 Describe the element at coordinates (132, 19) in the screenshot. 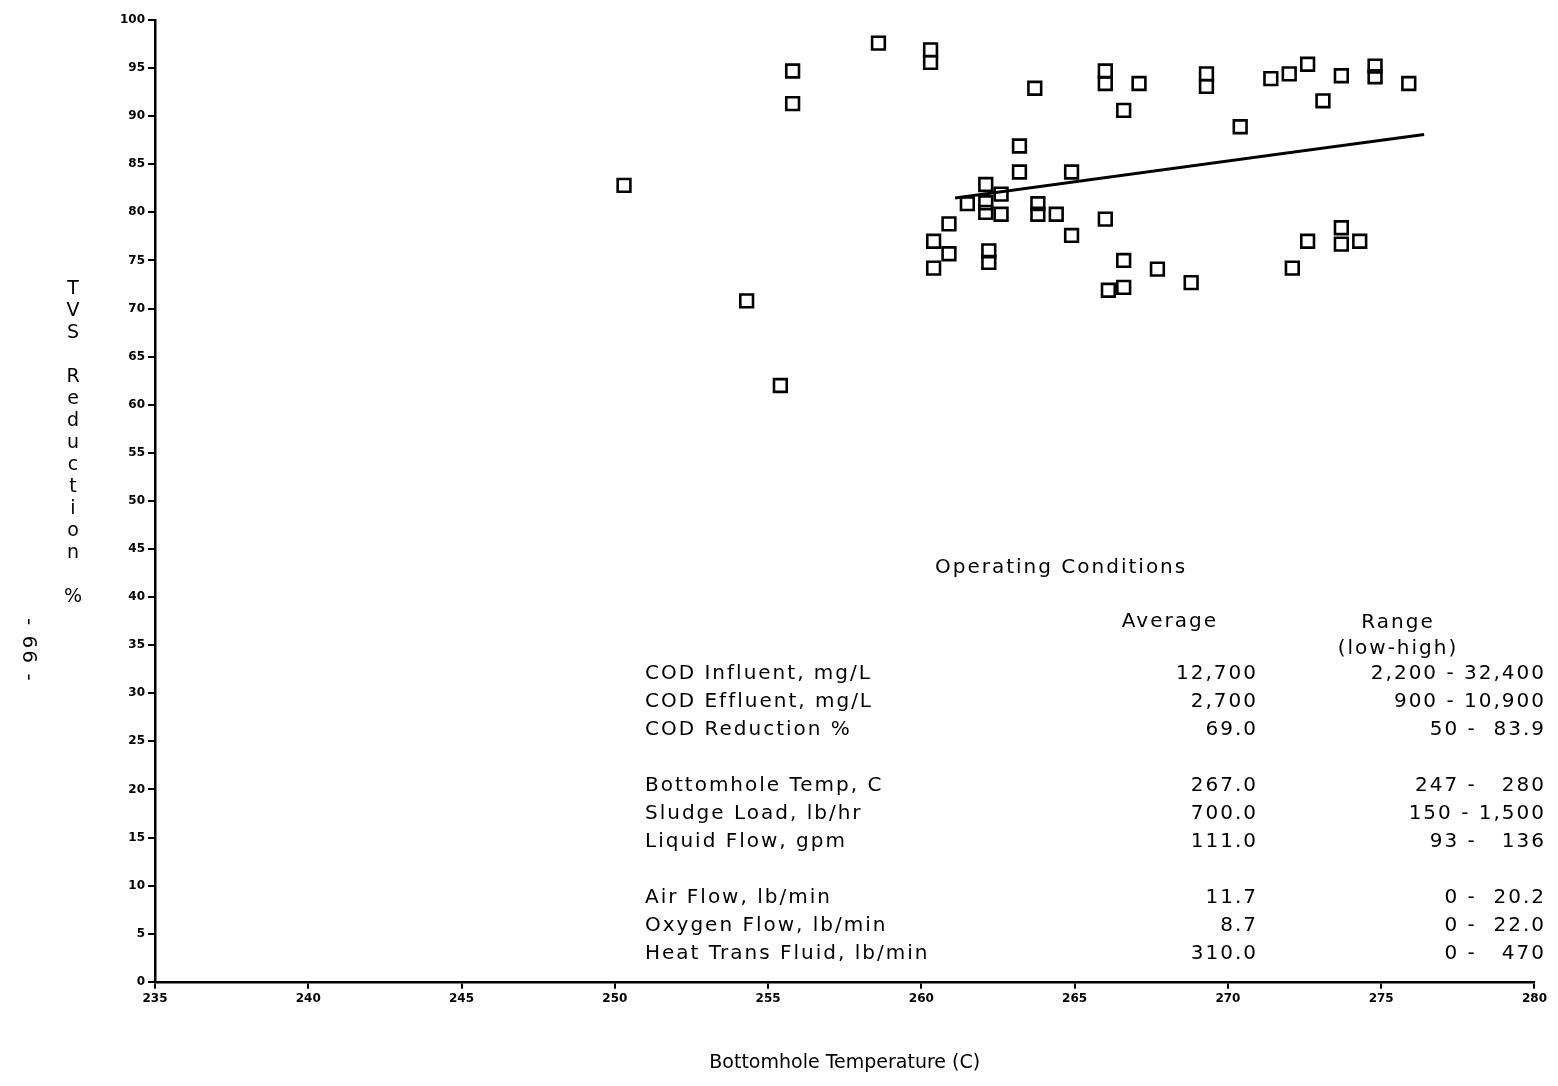

I see `y-tick-label: 100` at that location.